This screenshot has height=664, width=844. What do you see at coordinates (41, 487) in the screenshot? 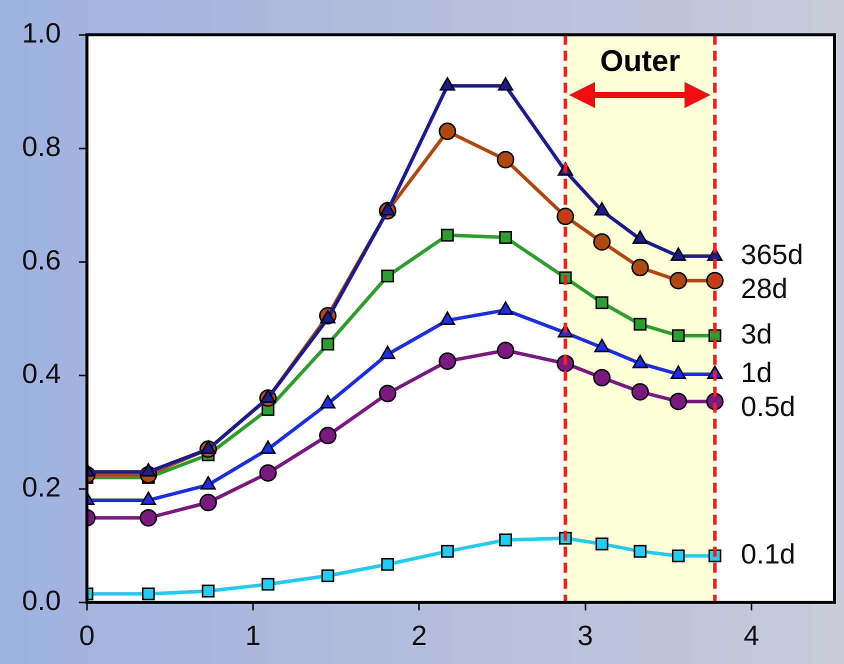
I see `y-tick-label: 0.2` at bounding box center [41, 487].